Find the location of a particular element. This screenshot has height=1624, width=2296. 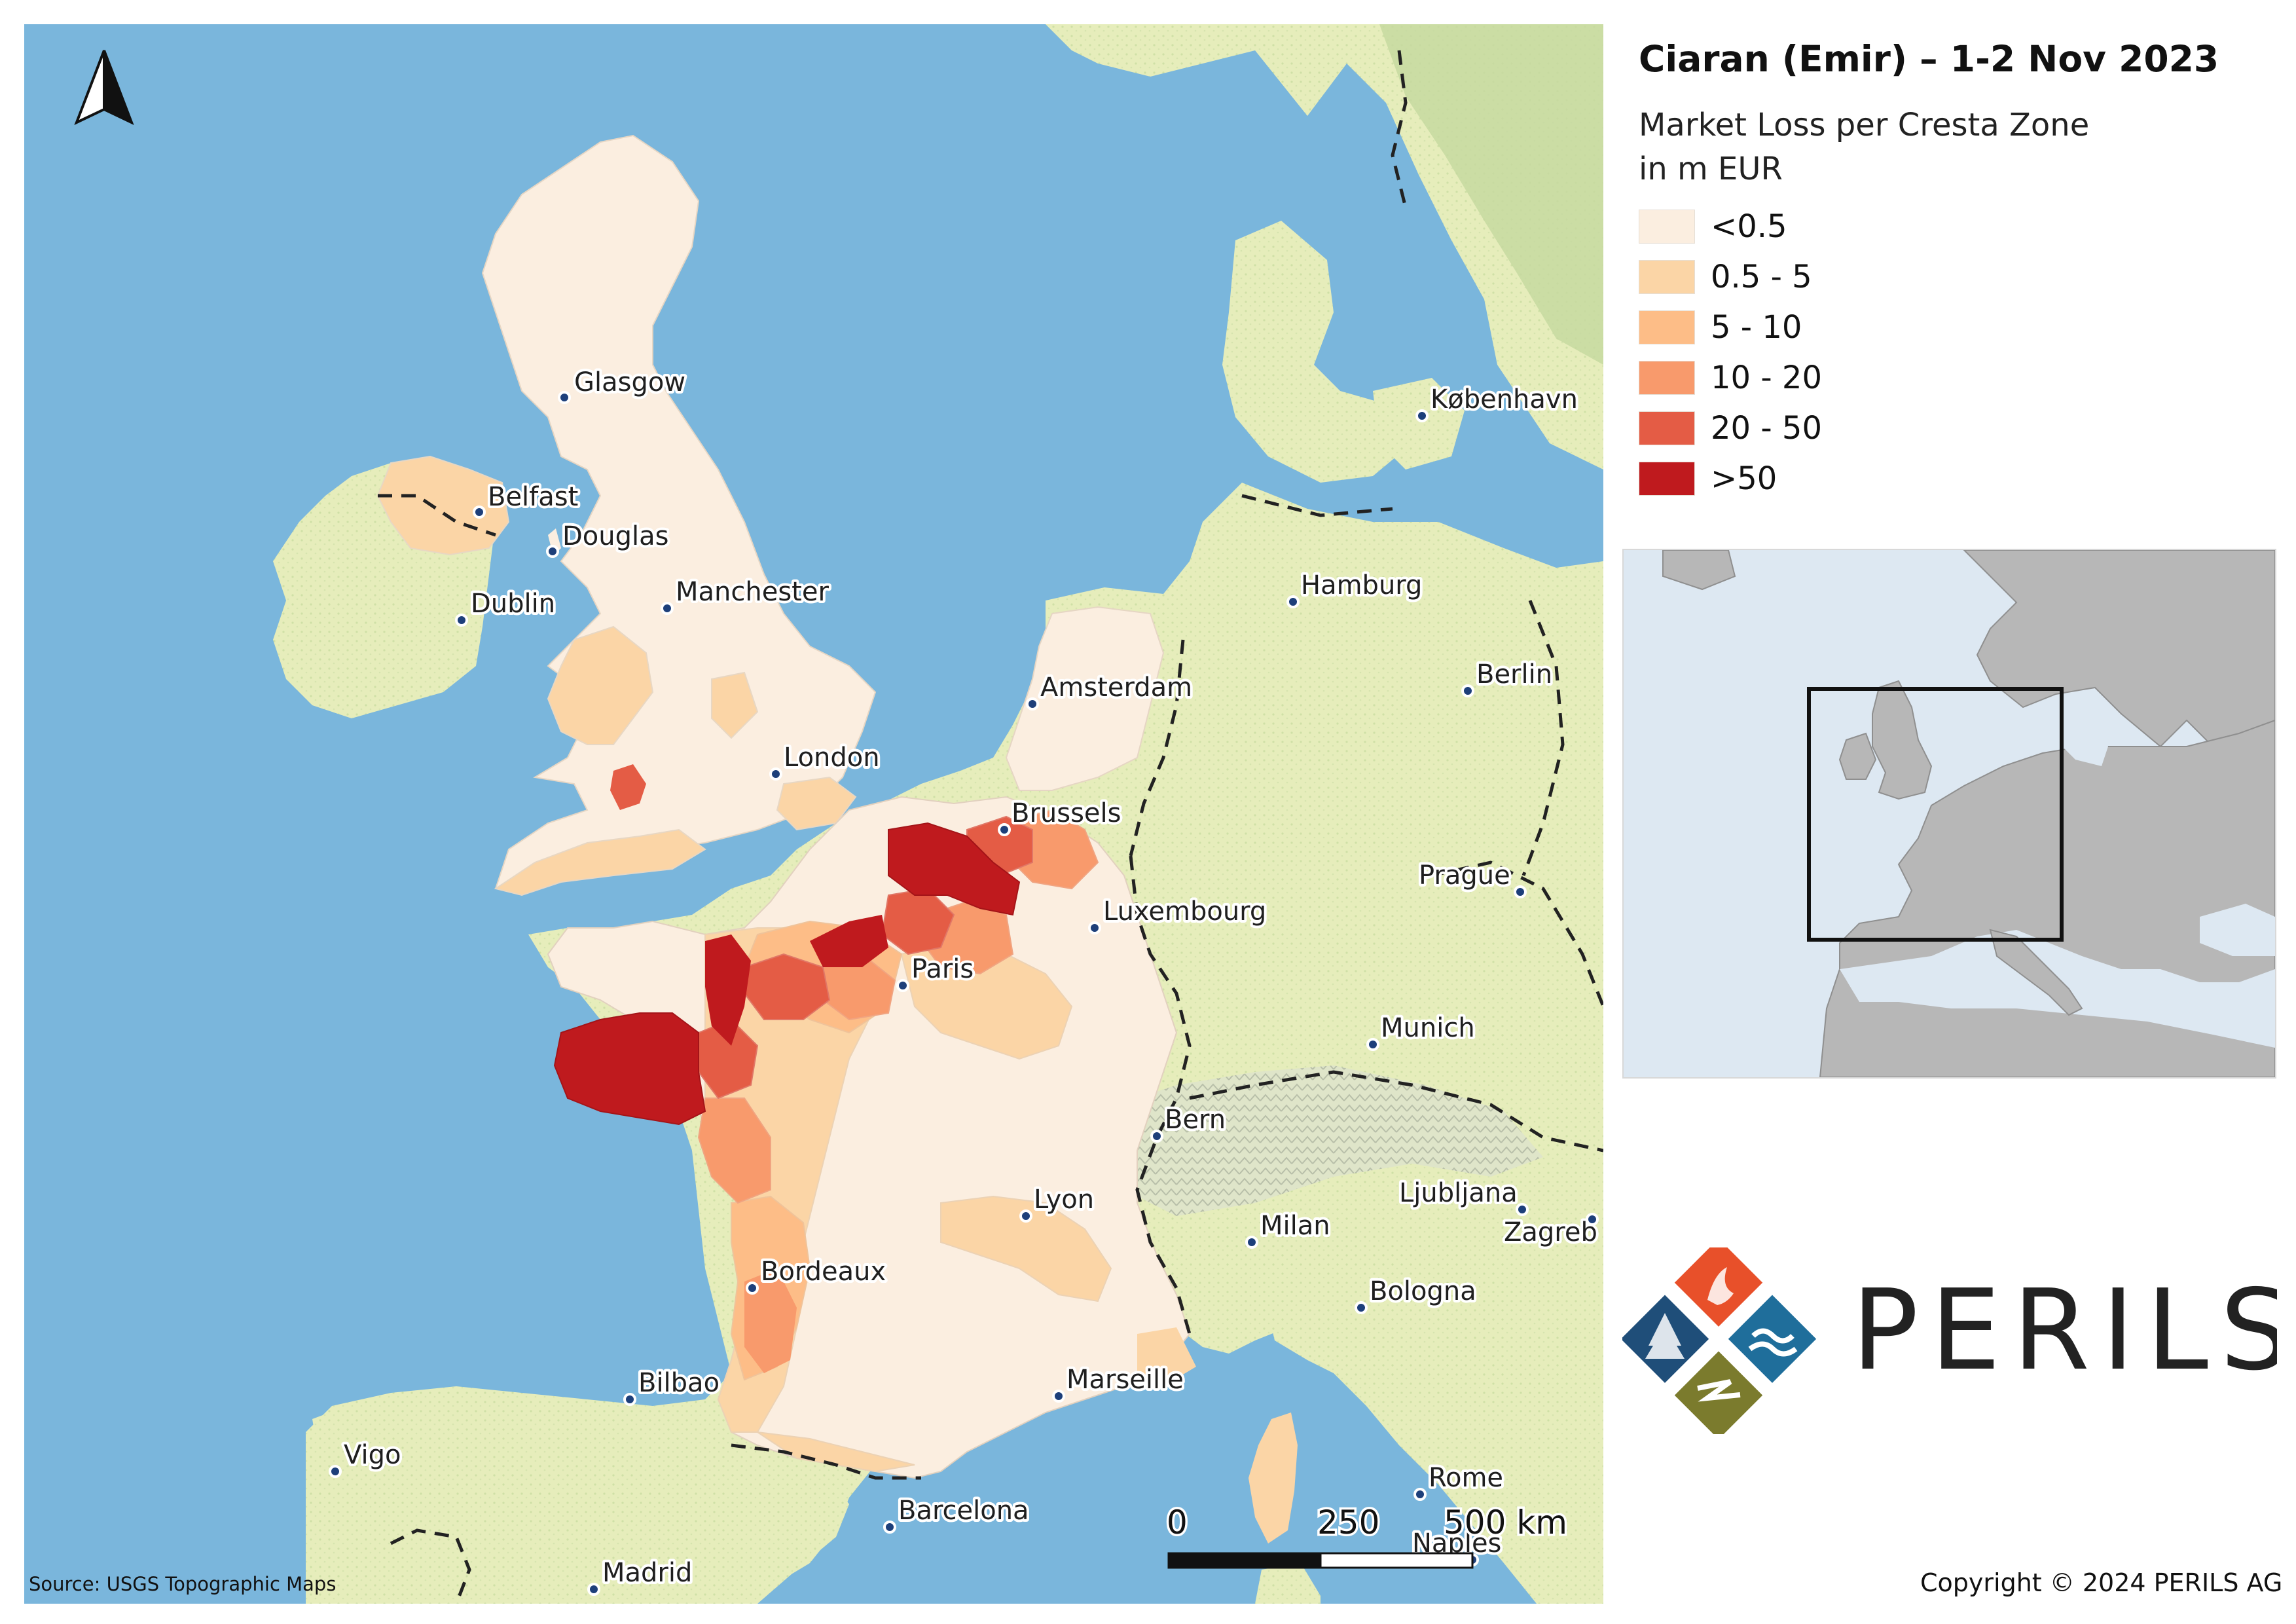

logo-fire-icon is located at coordinates (1718, 1287).